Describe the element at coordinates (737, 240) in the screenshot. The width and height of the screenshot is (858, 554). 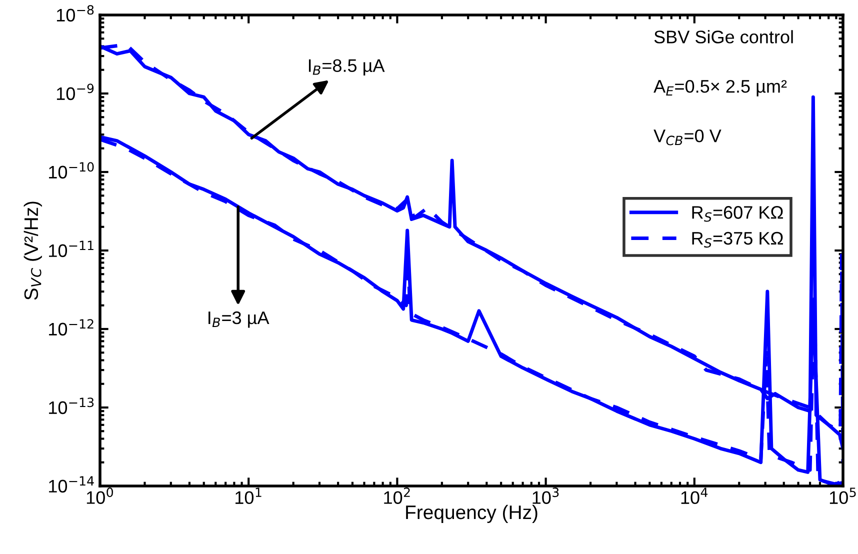
I see `legend-label: R$_{S}$=375 KΩ` at that location.